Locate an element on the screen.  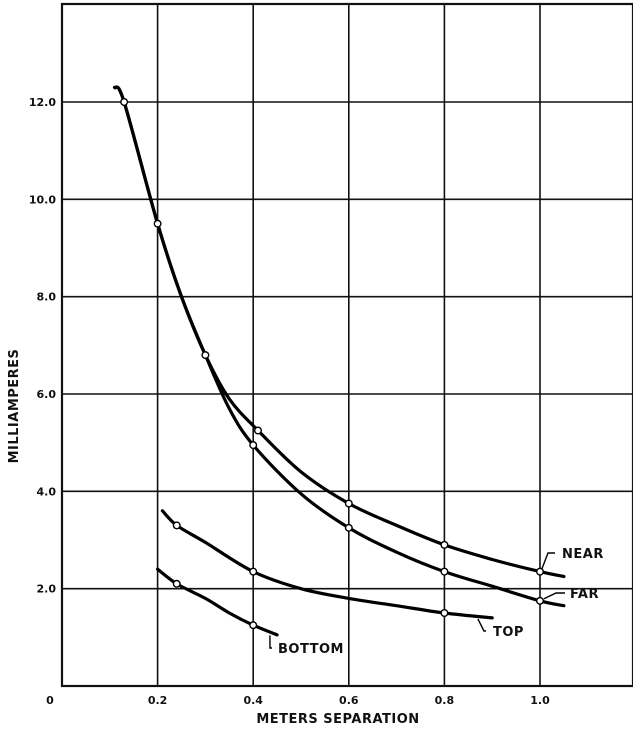
curve-bottom is located at coordinates (217, 602).